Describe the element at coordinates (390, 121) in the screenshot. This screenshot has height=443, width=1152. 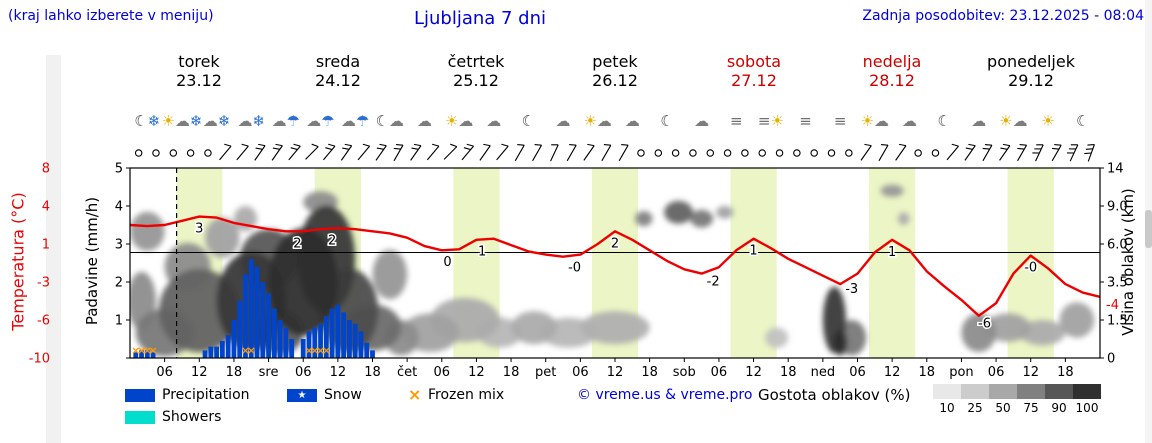
I see `weather-icon: ☾☁` at that location.